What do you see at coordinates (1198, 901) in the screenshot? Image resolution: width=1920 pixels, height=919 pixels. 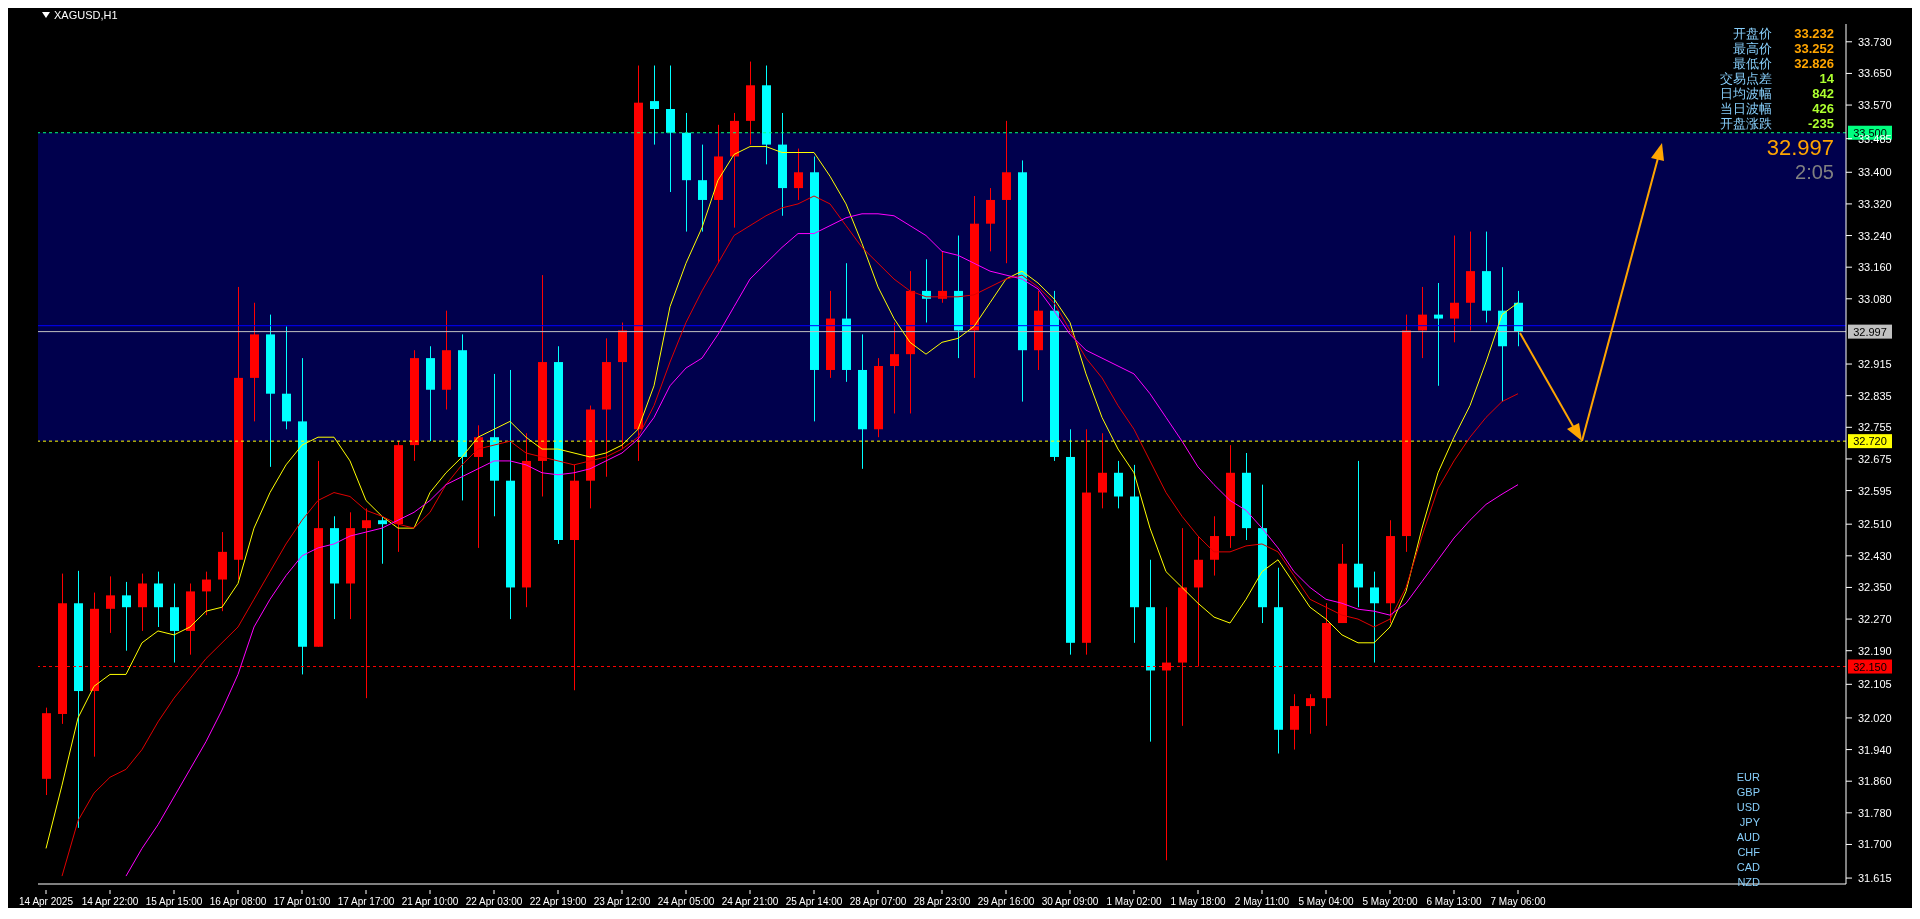 I see `x-tick-label: 1 May 18:00` at bounding box center [1198, 901].